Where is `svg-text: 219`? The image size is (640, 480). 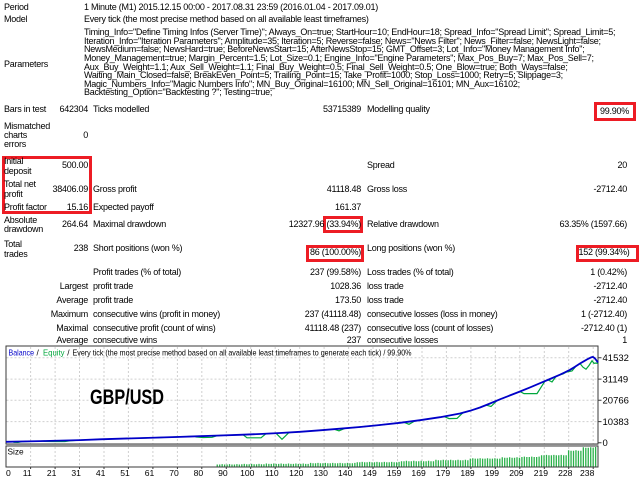
svg-text: 219 is located at coordinates (541, 473).